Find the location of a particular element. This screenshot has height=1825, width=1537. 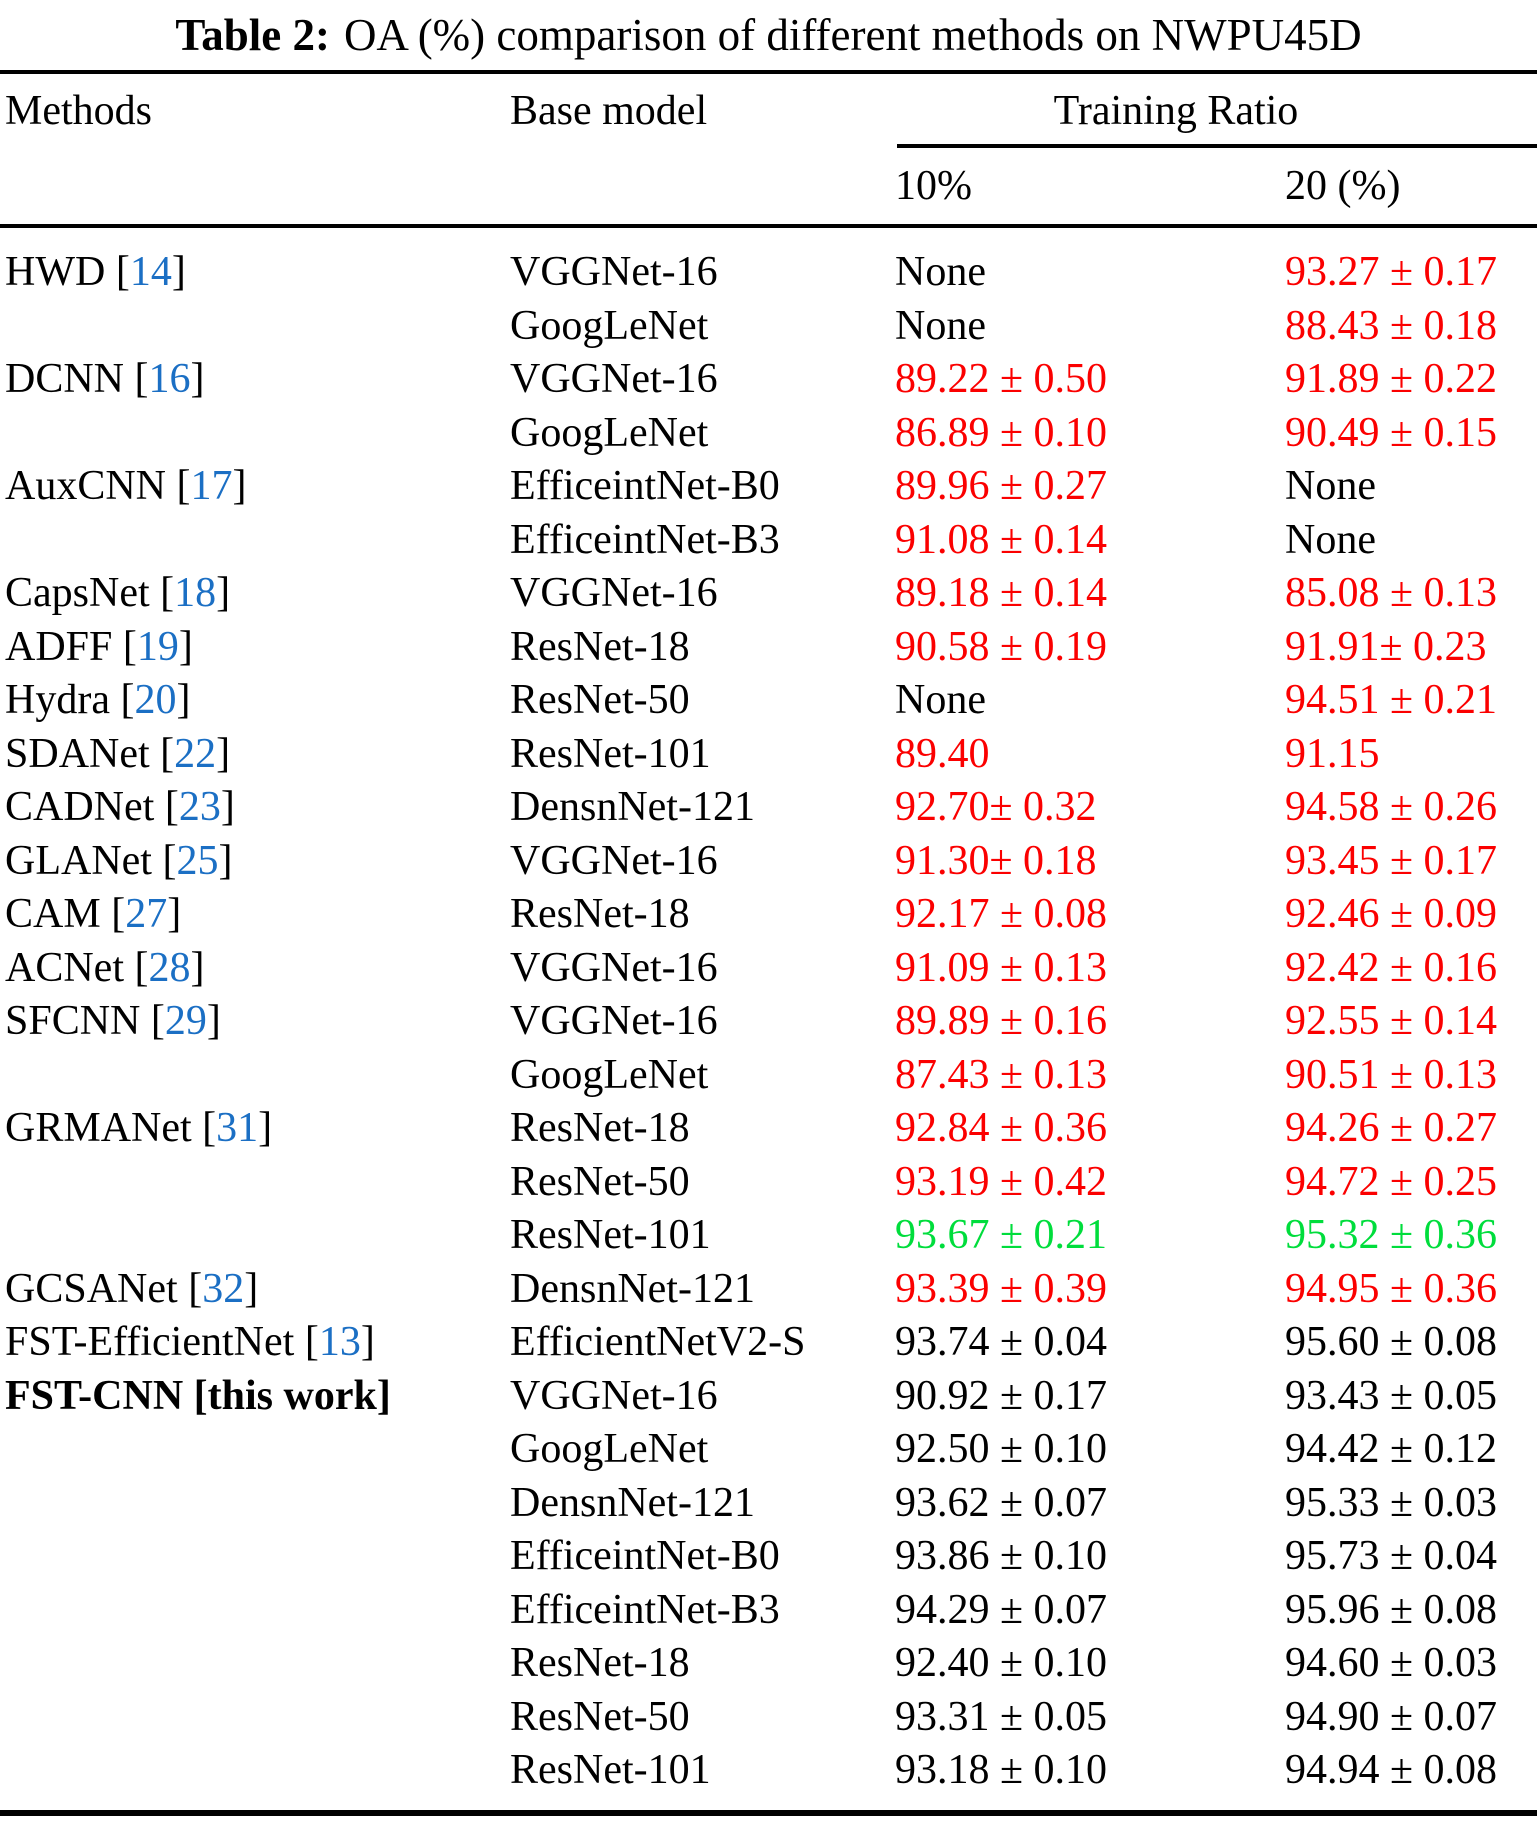

value-20-cell: 91.91± 0.23 is located at coordinates (1386, 646).